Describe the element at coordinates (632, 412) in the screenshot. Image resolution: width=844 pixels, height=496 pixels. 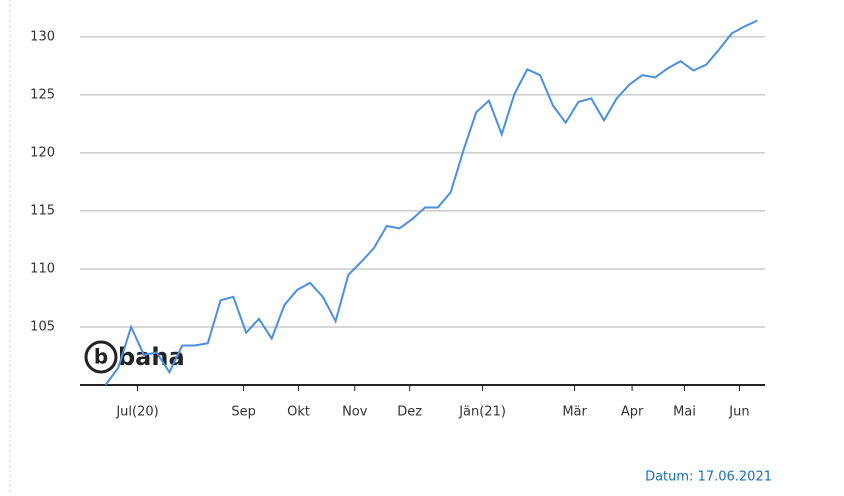
I see `x-tick-label: Apr` at that location.